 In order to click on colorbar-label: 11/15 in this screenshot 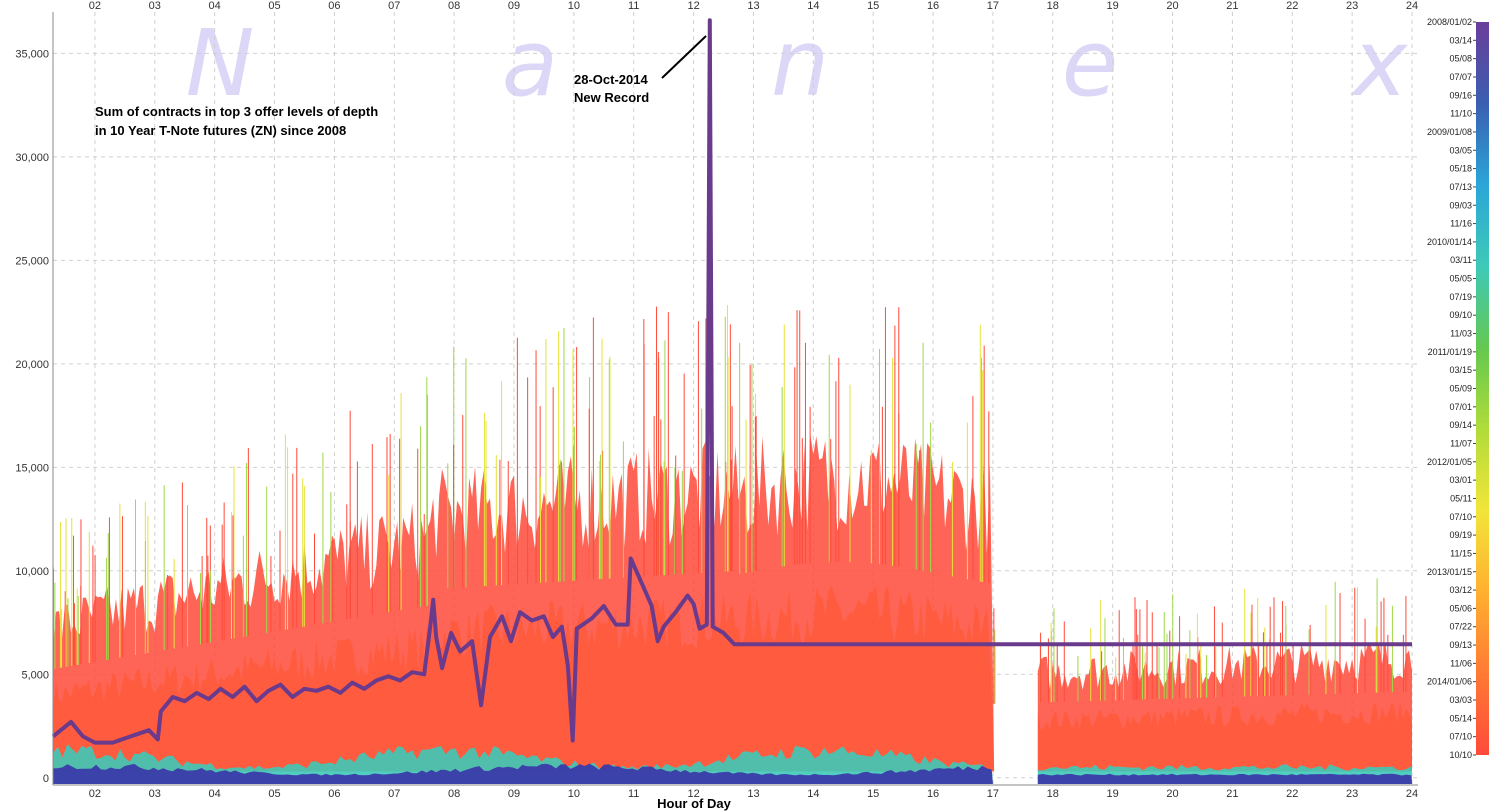, I will do `click(1461, 553)`.